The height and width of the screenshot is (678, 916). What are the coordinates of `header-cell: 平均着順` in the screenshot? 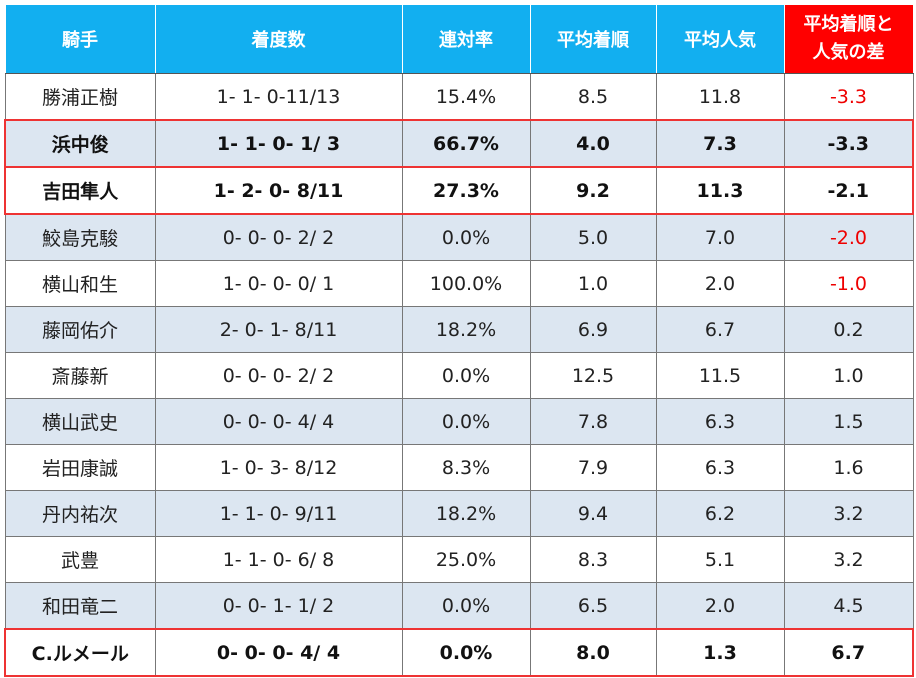 It's located at (593, 39).